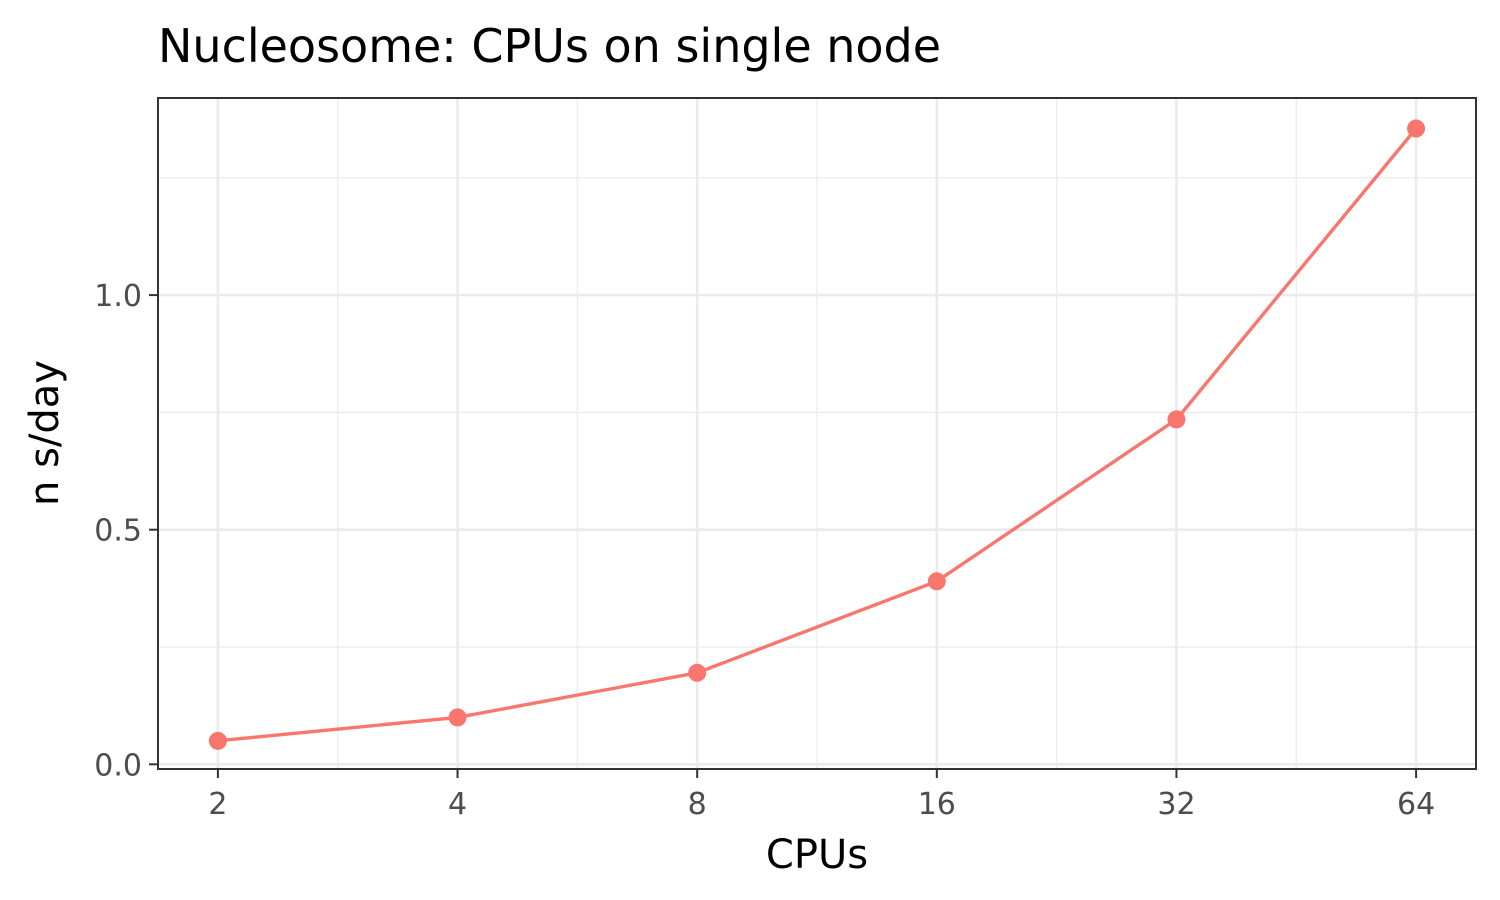 The image size is (1500, 900). What do you see at coordinates (45, 433) in the screenshot?
I see `y-axis-title: n s/day` at bounding box center [45, 433].